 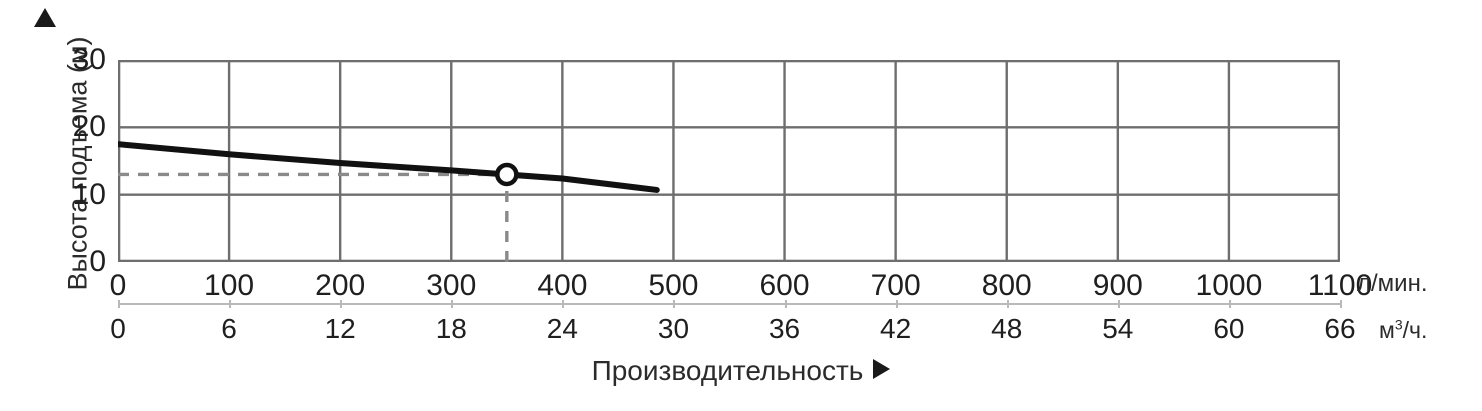 I want to click on x-axis-arrow-icon, so click(x=882, y=369).